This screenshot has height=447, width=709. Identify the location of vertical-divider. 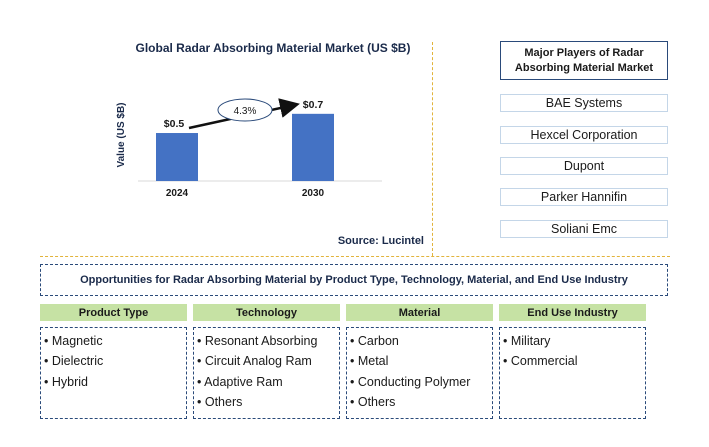
(432, 149).